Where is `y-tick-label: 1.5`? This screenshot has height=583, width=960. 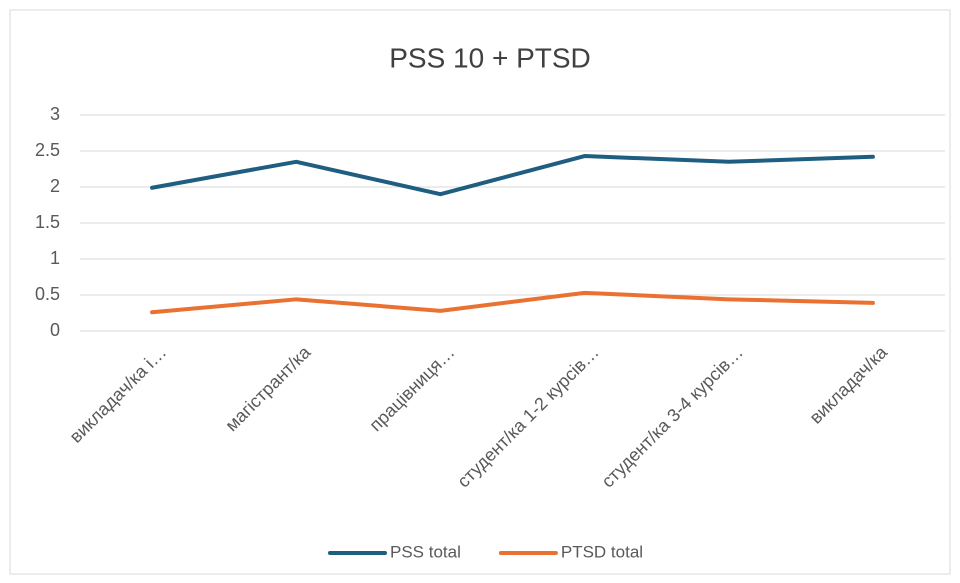 y-tick-label: 1.5 is located at coordinates (47, 222).